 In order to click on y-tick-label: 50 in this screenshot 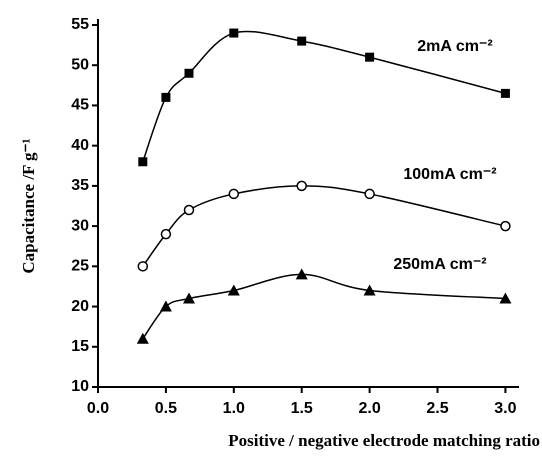, I will do `click(80, 64)`.